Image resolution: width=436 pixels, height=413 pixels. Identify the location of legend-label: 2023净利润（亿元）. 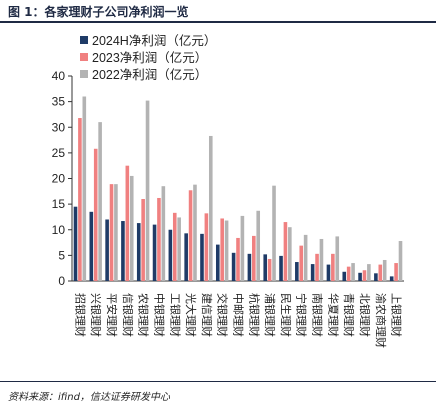
(149, 57).